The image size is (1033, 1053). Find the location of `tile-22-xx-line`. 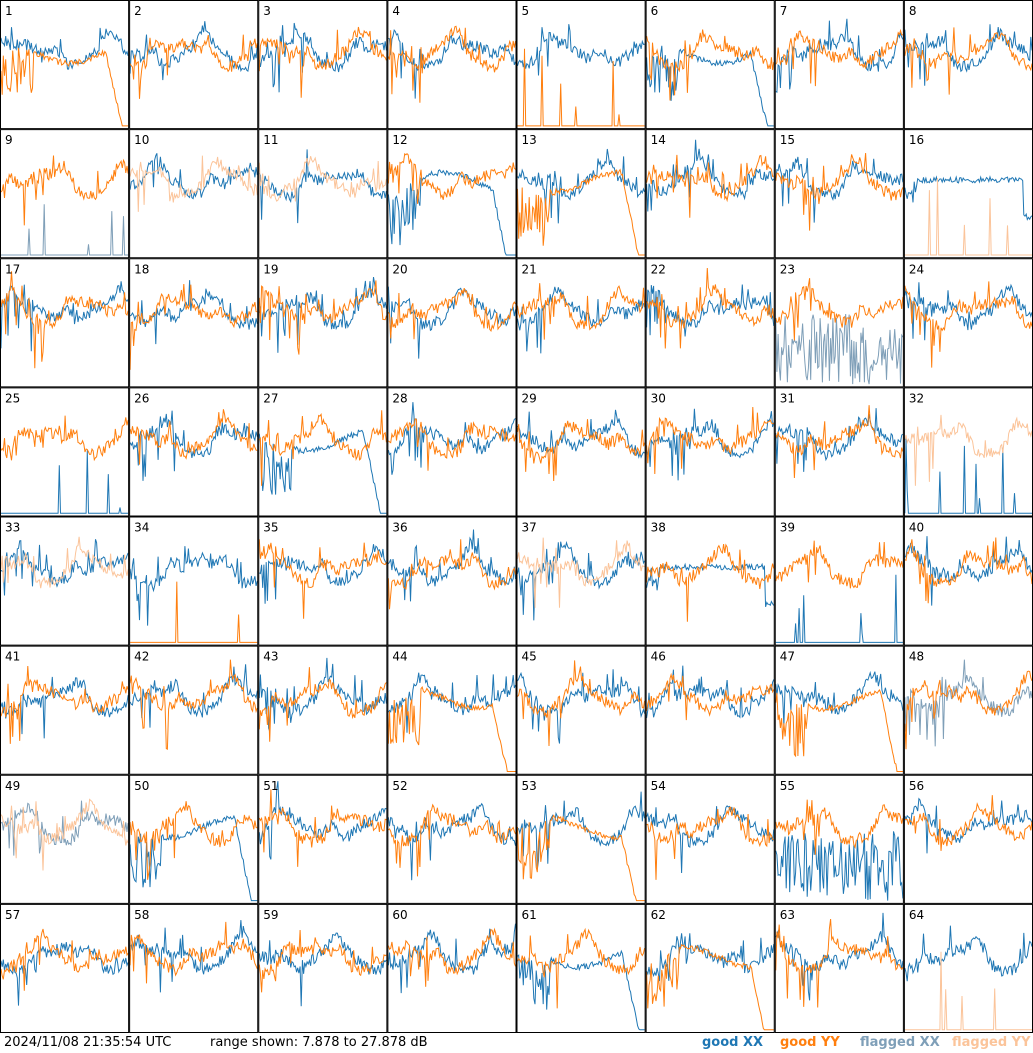

tile-22-xx-line is located at coordinates (710, 310).